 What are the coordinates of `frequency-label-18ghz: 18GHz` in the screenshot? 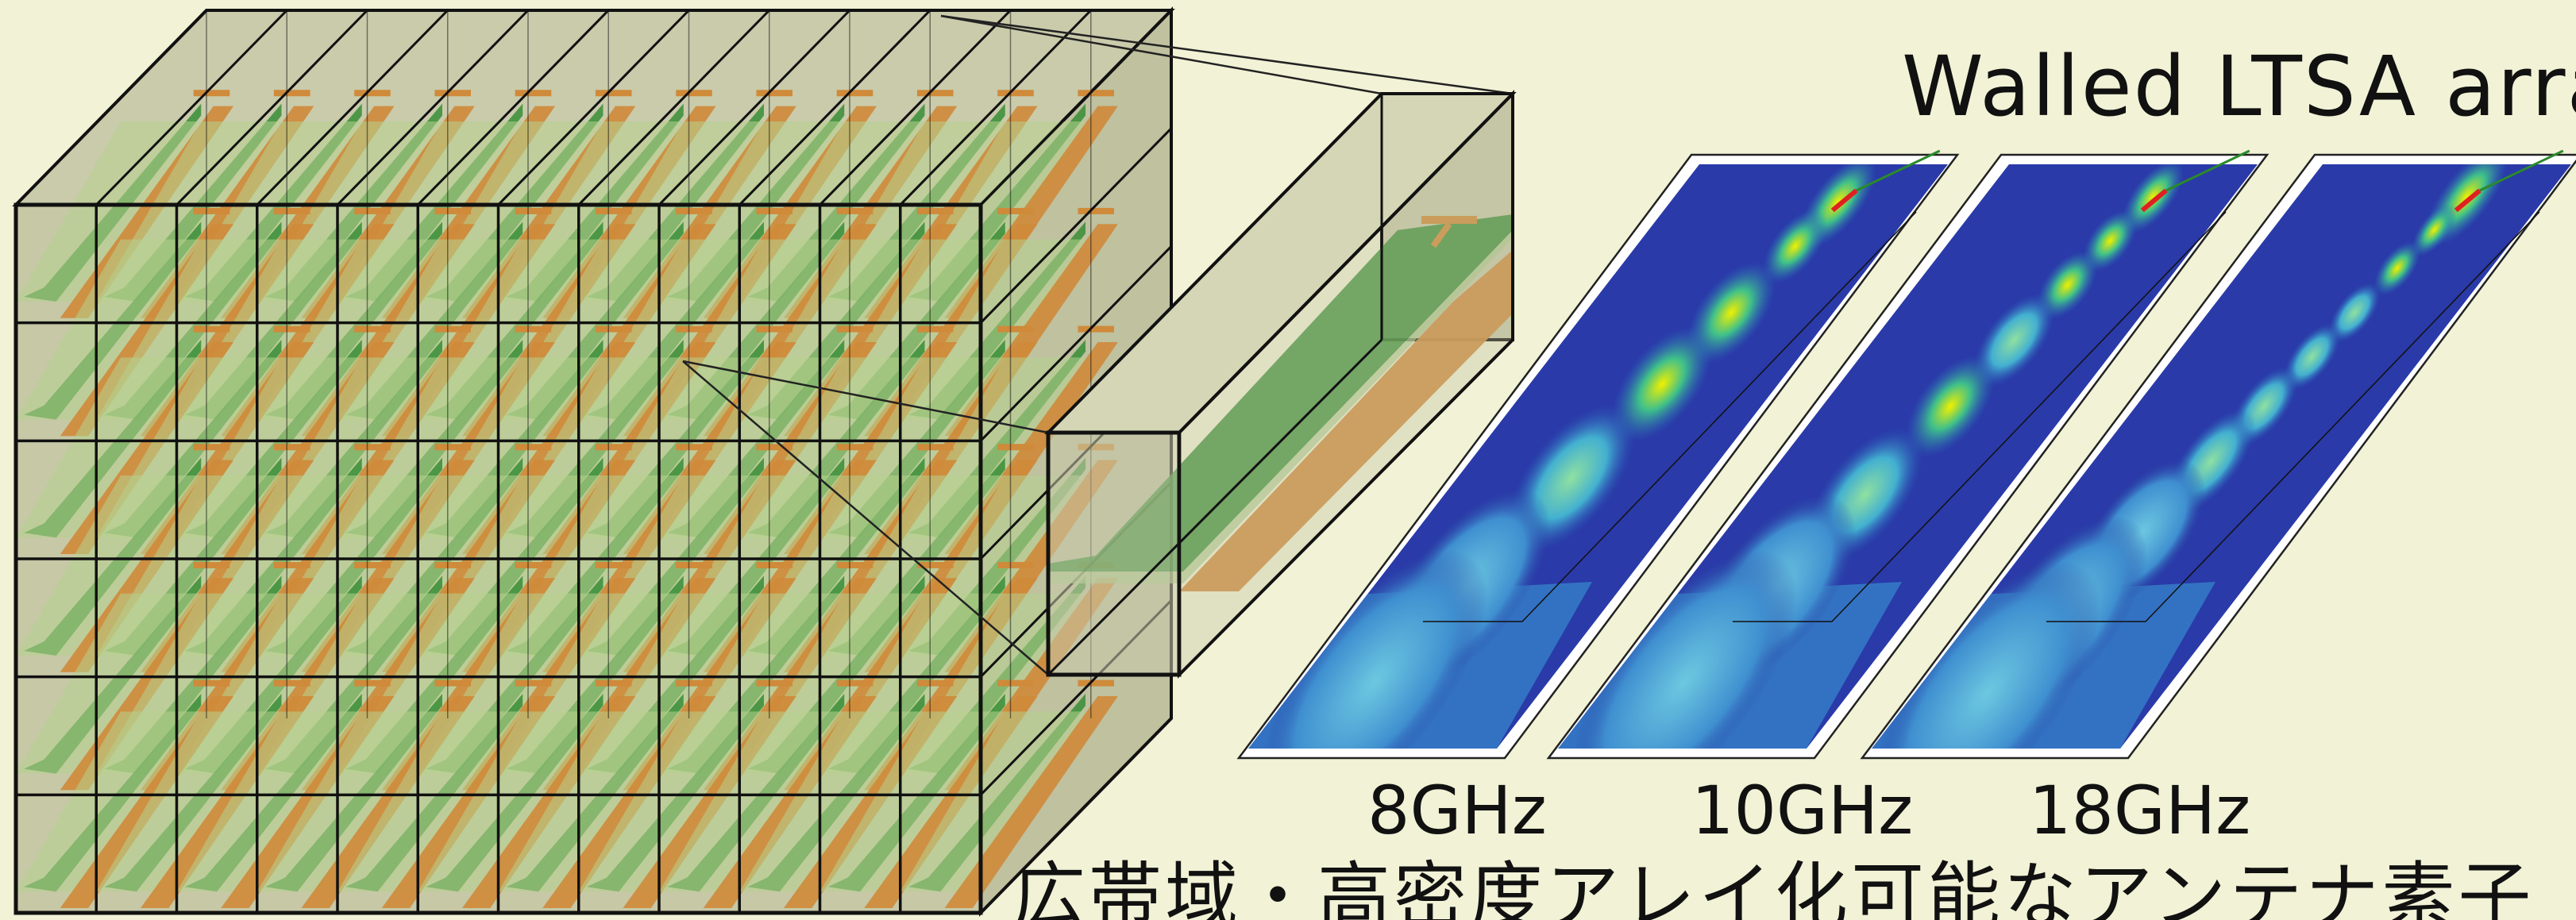 It's located at (2140, 810).